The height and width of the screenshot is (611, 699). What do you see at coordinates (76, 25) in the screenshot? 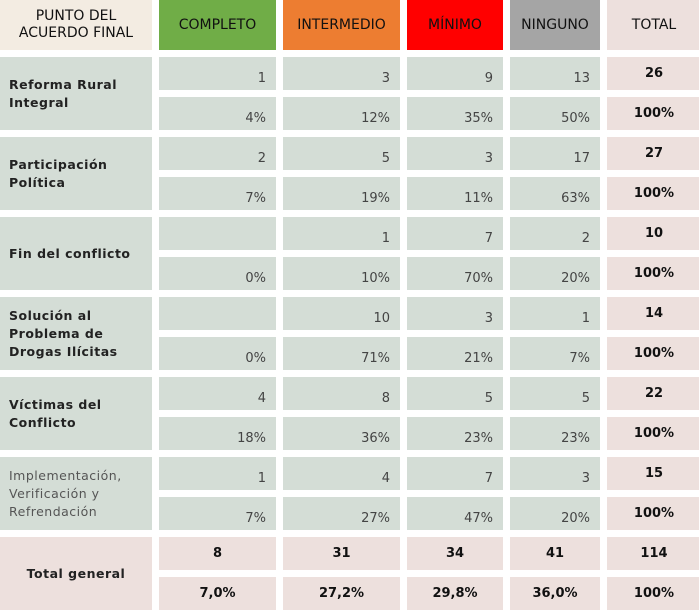
I see `header-punto: PUNTO DEL ACUERDO FINAL` at bounding box center [76, 25].